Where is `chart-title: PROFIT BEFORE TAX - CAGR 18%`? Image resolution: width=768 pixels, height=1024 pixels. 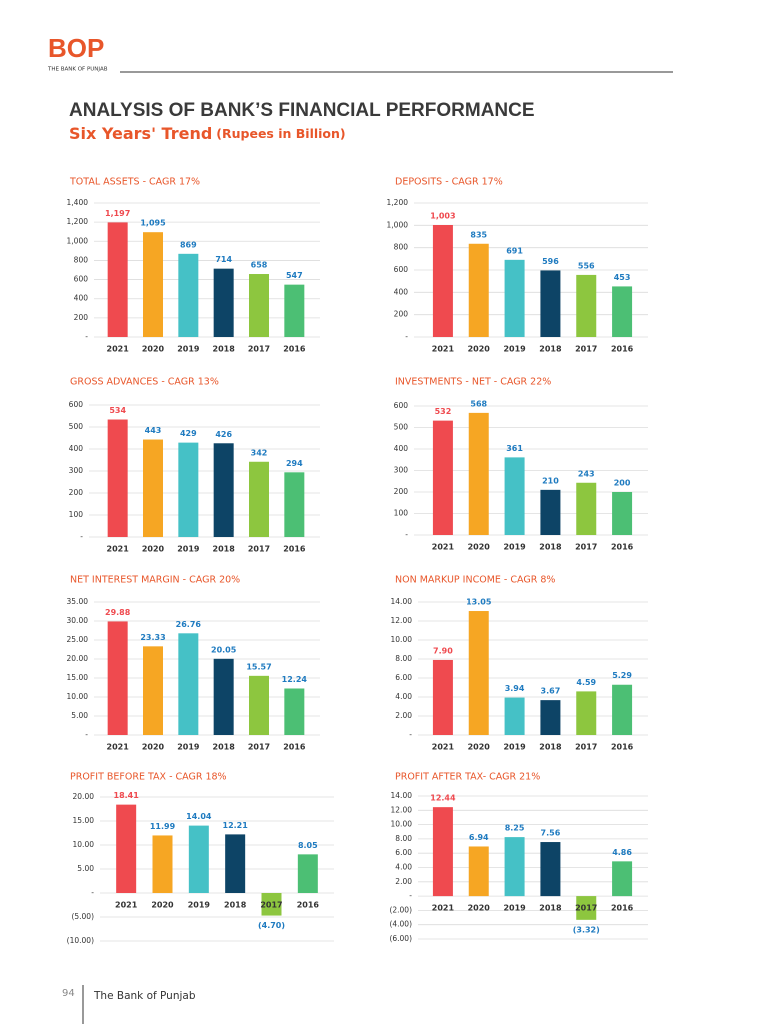
chart-title: PROFIT BEFORE TAX - CAGR 18% is located at coordinates (148, 777).